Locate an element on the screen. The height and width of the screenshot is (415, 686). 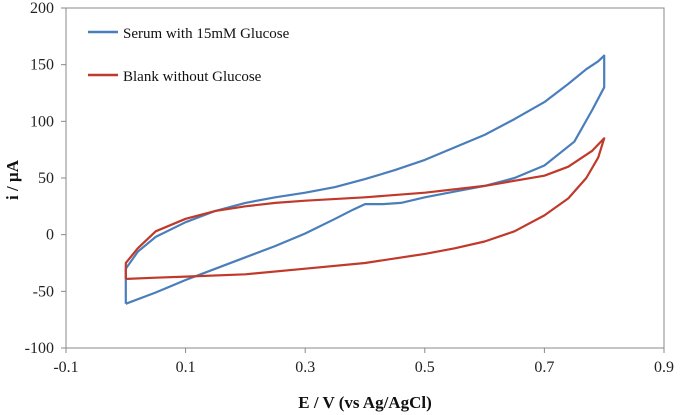
y-tick-label: 200 is located at coordinates (42, 8).